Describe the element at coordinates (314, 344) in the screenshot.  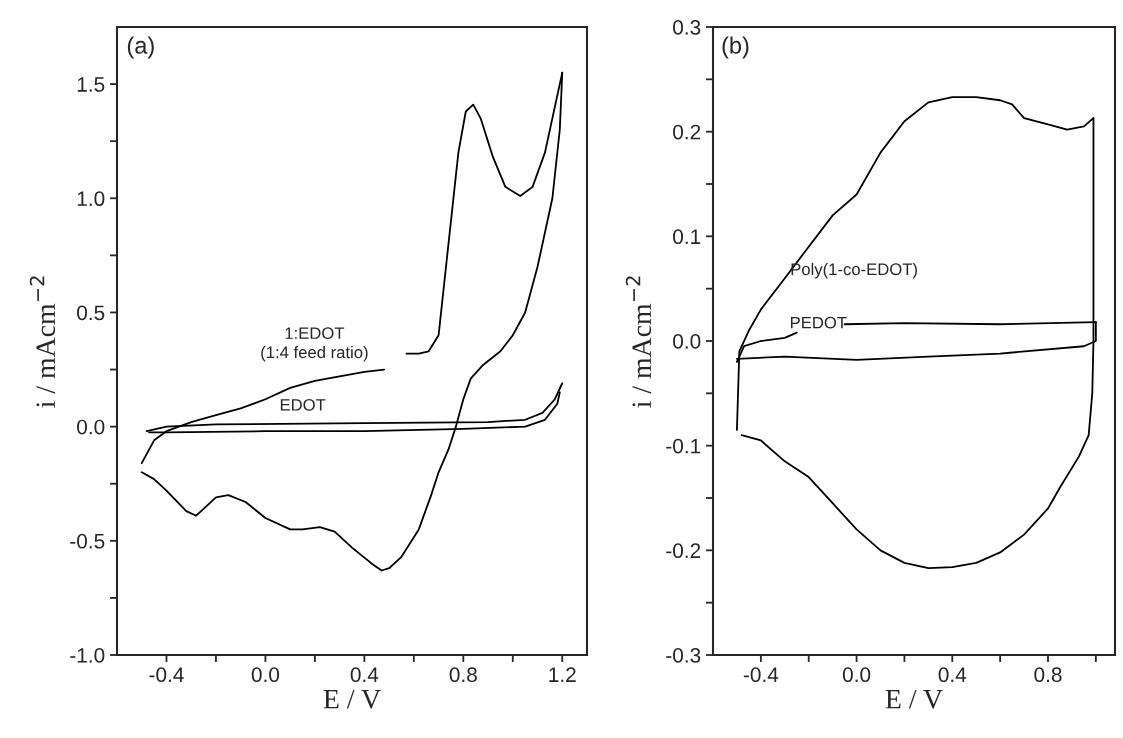
I see `annotation: 1:EDOT (1:4 feed ratio)` at that location.